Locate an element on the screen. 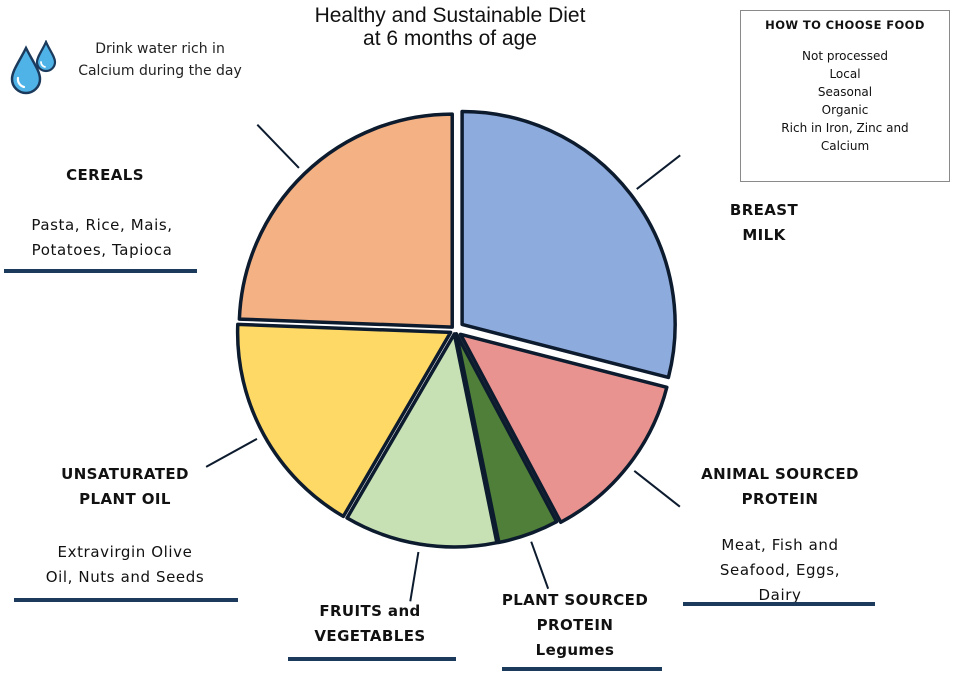  label-cereals: CEREALS is located at coordinates (105, 175).